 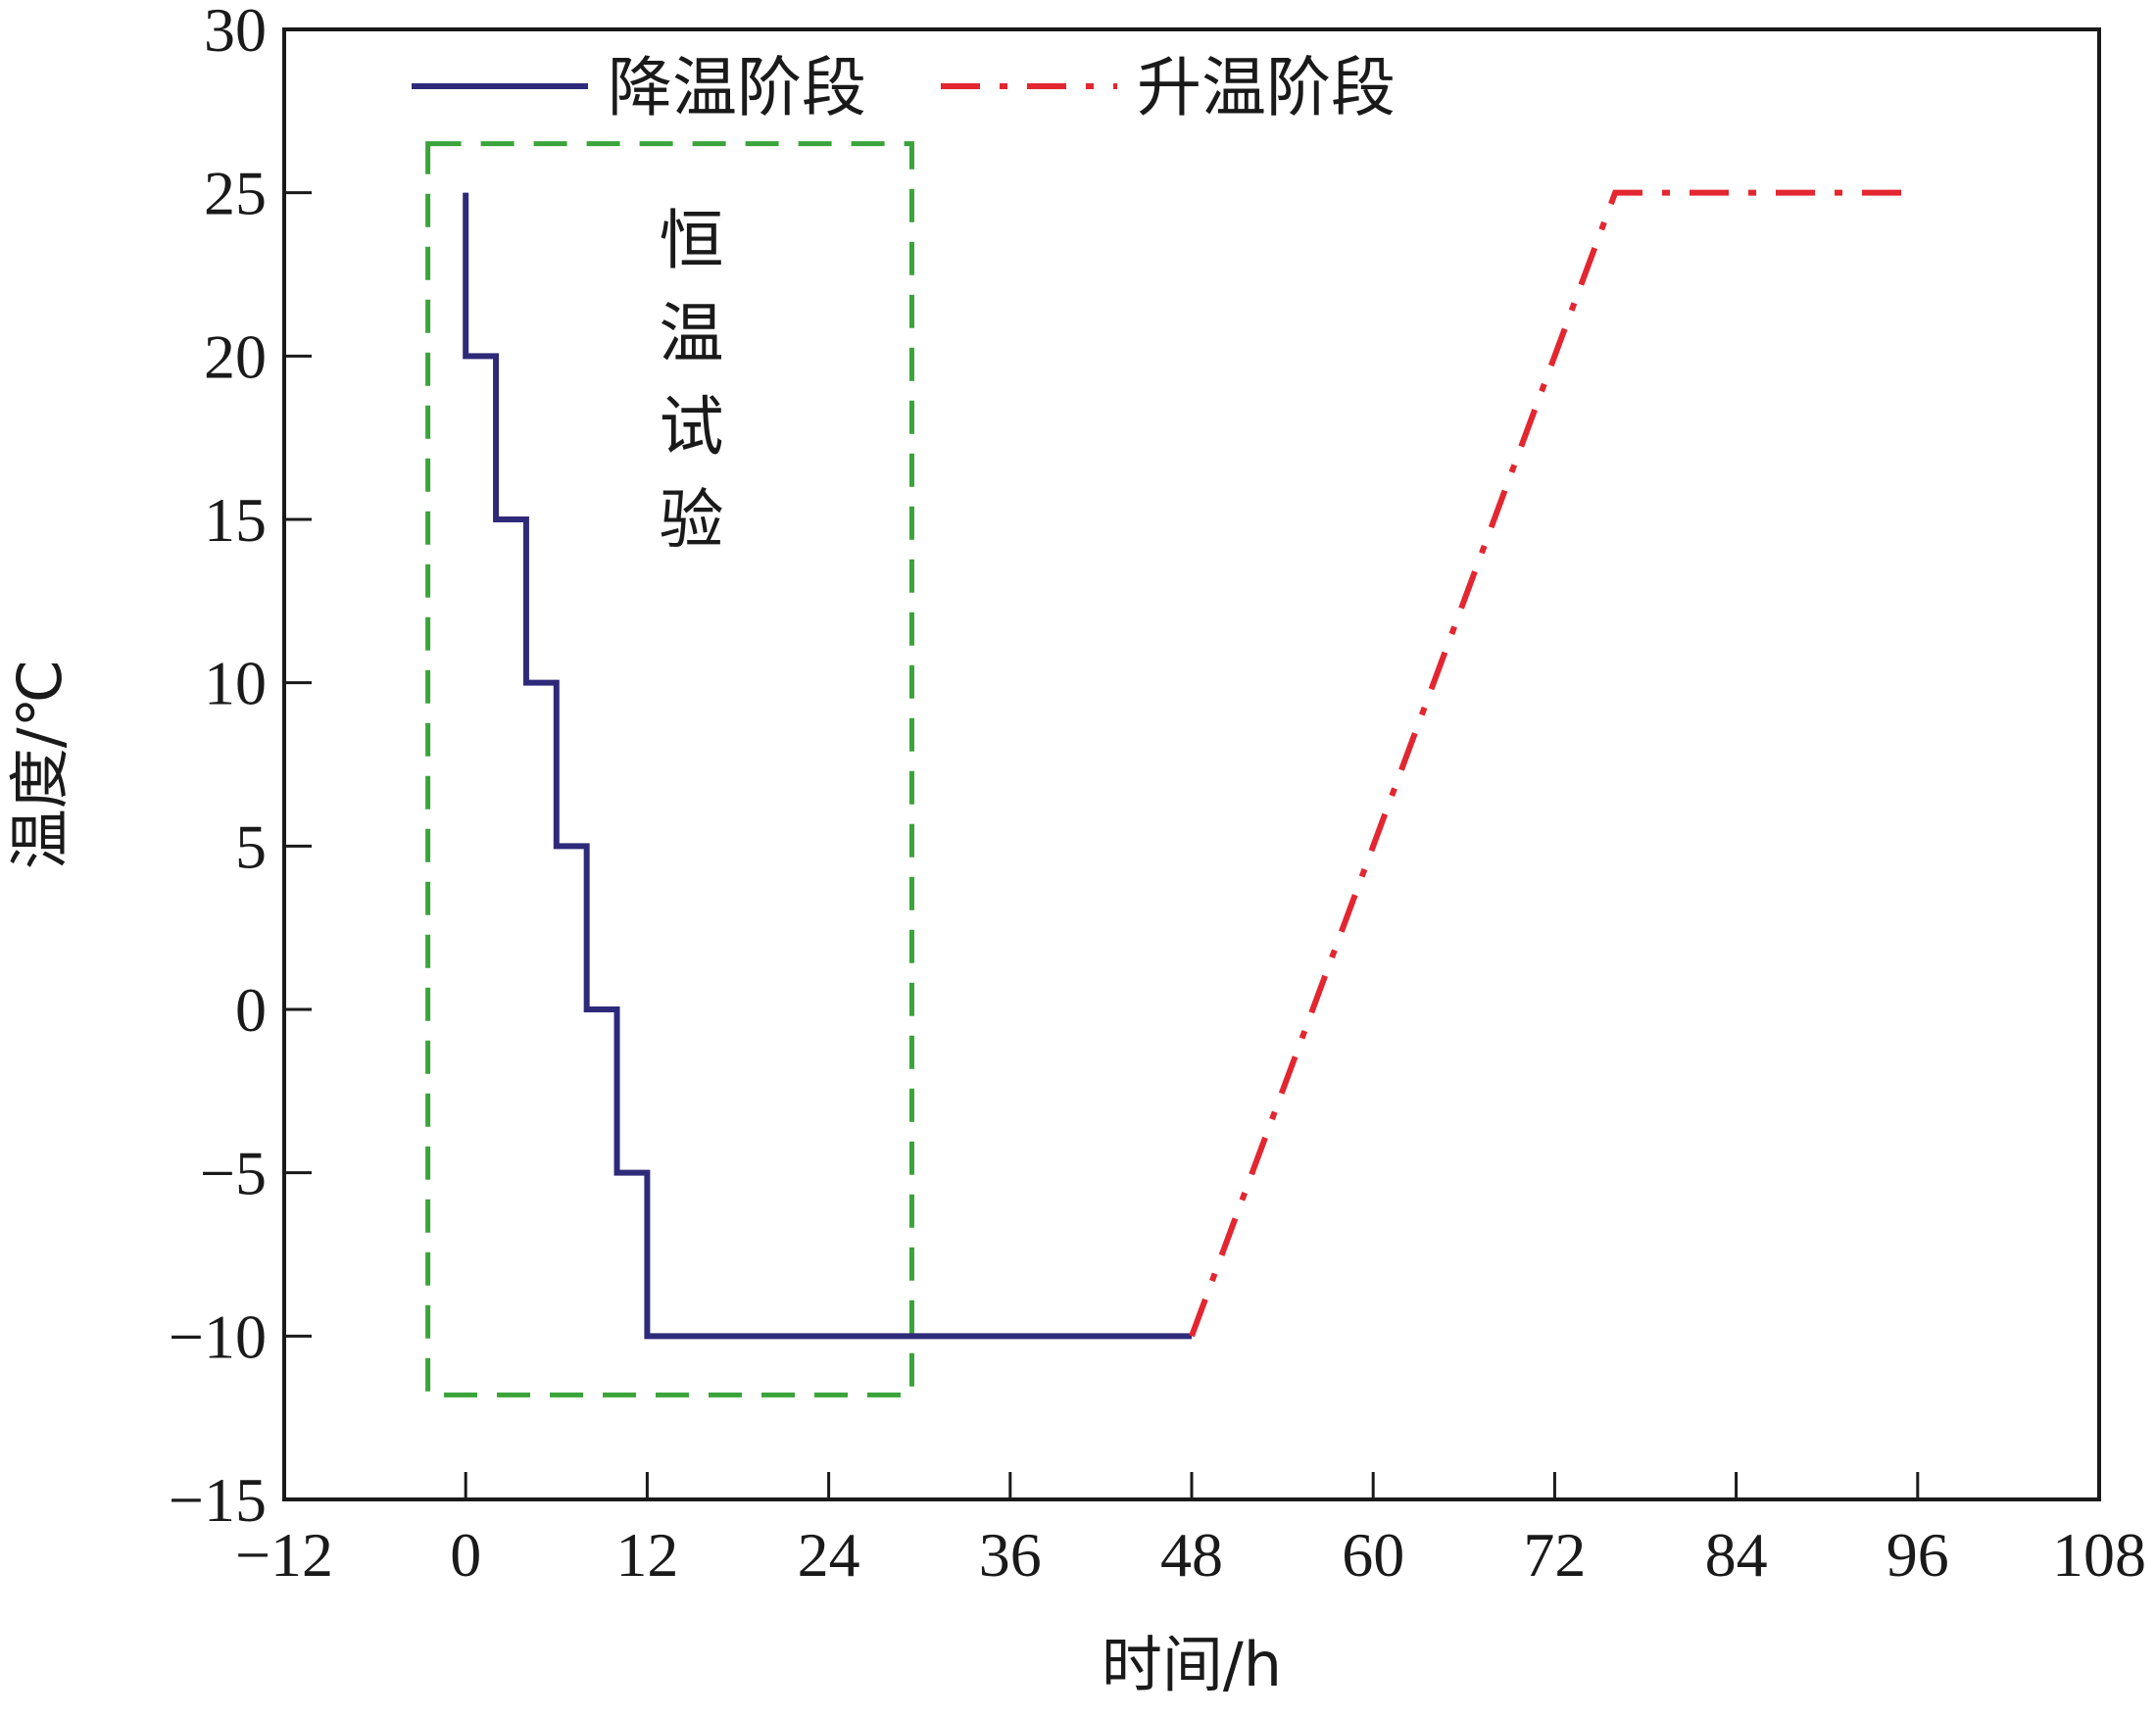 I want to click on y-tick-label: 30, so click(x=235, y=33).